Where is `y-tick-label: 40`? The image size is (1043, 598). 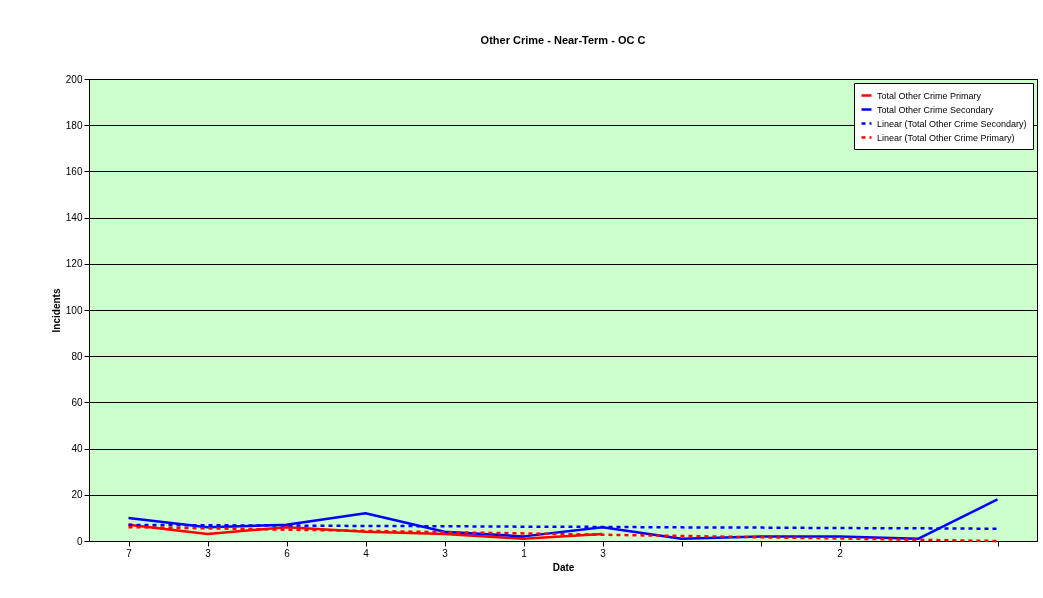 y-tick-label: 40 is located at coordinates (77, 449).